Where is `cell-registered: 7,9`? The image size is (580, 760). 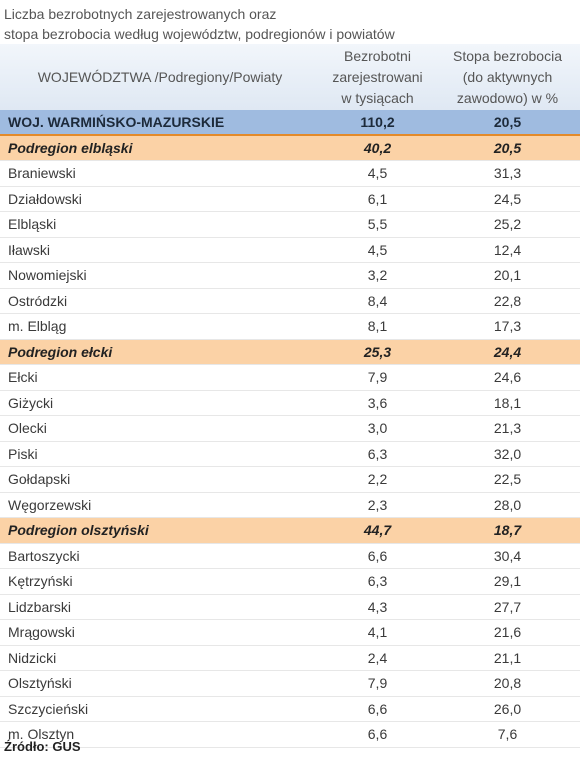
cell-registered: 7,9 is located at coordinates (377, 377).